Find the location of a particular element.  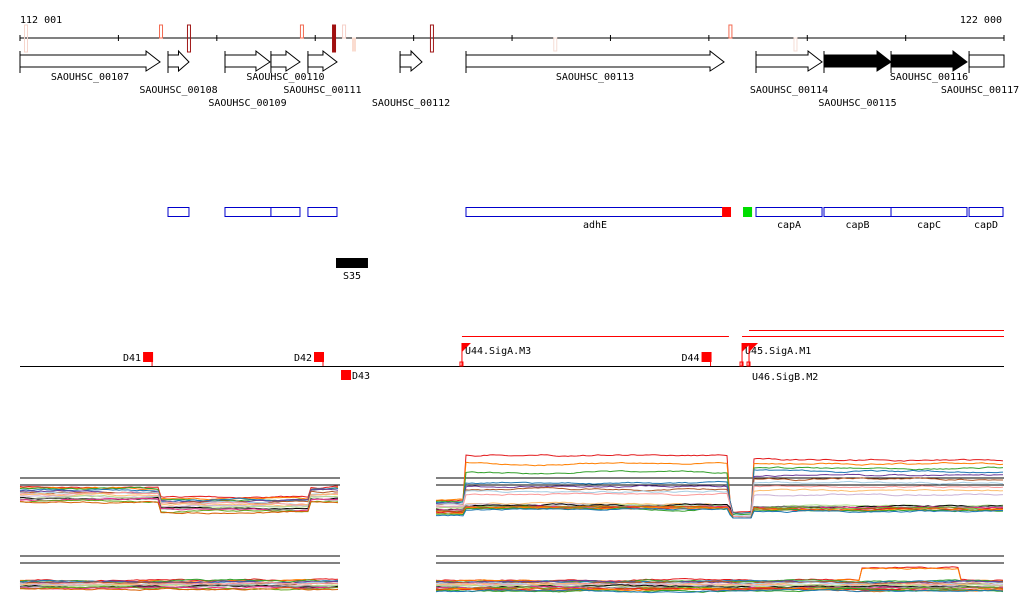

range-end-label: 122 000 is located at coordinates (981, 20).